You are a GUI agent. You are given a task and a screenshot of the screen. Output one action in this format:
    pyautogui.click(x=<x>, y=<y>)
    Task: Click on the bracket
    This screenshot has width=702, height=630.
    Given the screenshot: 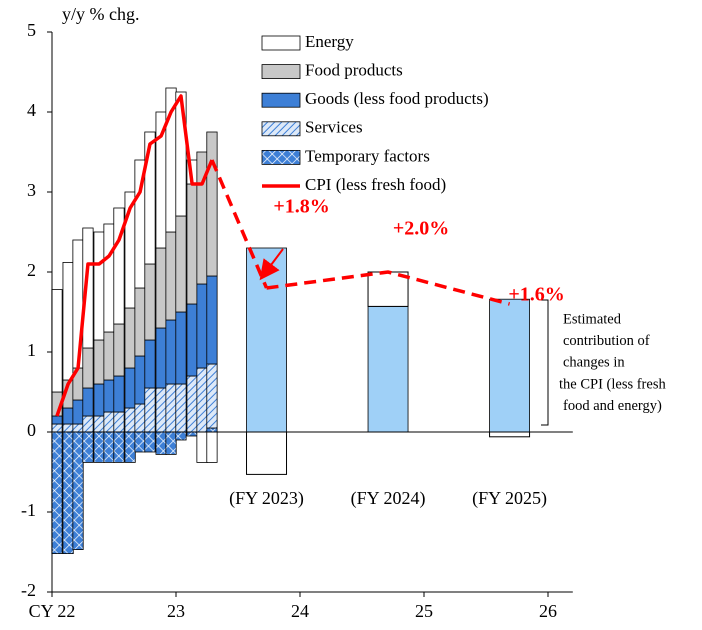 What is the action you would take?
    pyautogui.click(x=545, y=362)
    